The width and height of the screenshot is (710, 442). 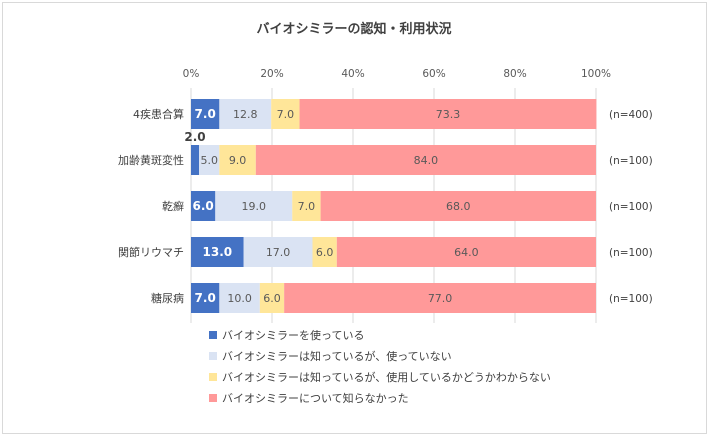 I want to click on x-tick-label: 80%, so click(x=514, y=74).